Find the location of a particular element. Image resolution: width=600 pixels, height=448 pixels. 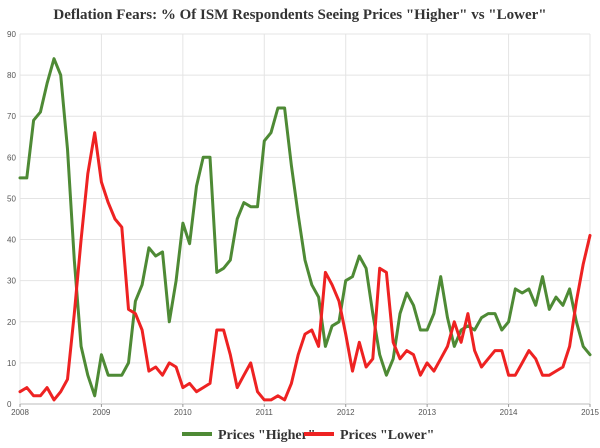

y-axis: 0 10 20 30 40 50 60 70 80 90 is located at coordinates (11, 219).